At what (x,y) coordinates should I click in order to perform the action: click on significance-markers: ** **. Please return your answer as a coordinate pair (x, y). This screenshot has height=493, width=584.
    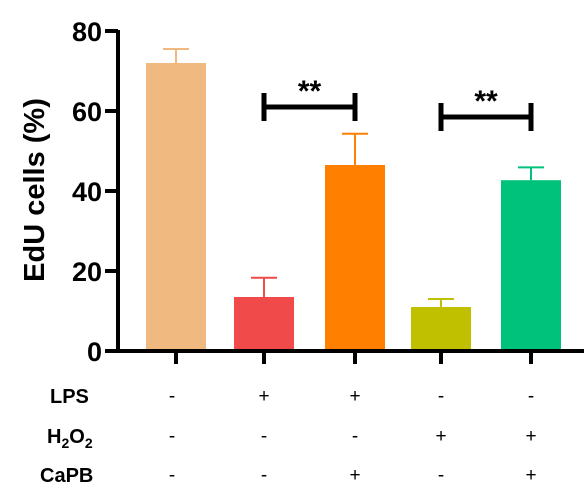
    Looking at the image, I should click on (398, 96).